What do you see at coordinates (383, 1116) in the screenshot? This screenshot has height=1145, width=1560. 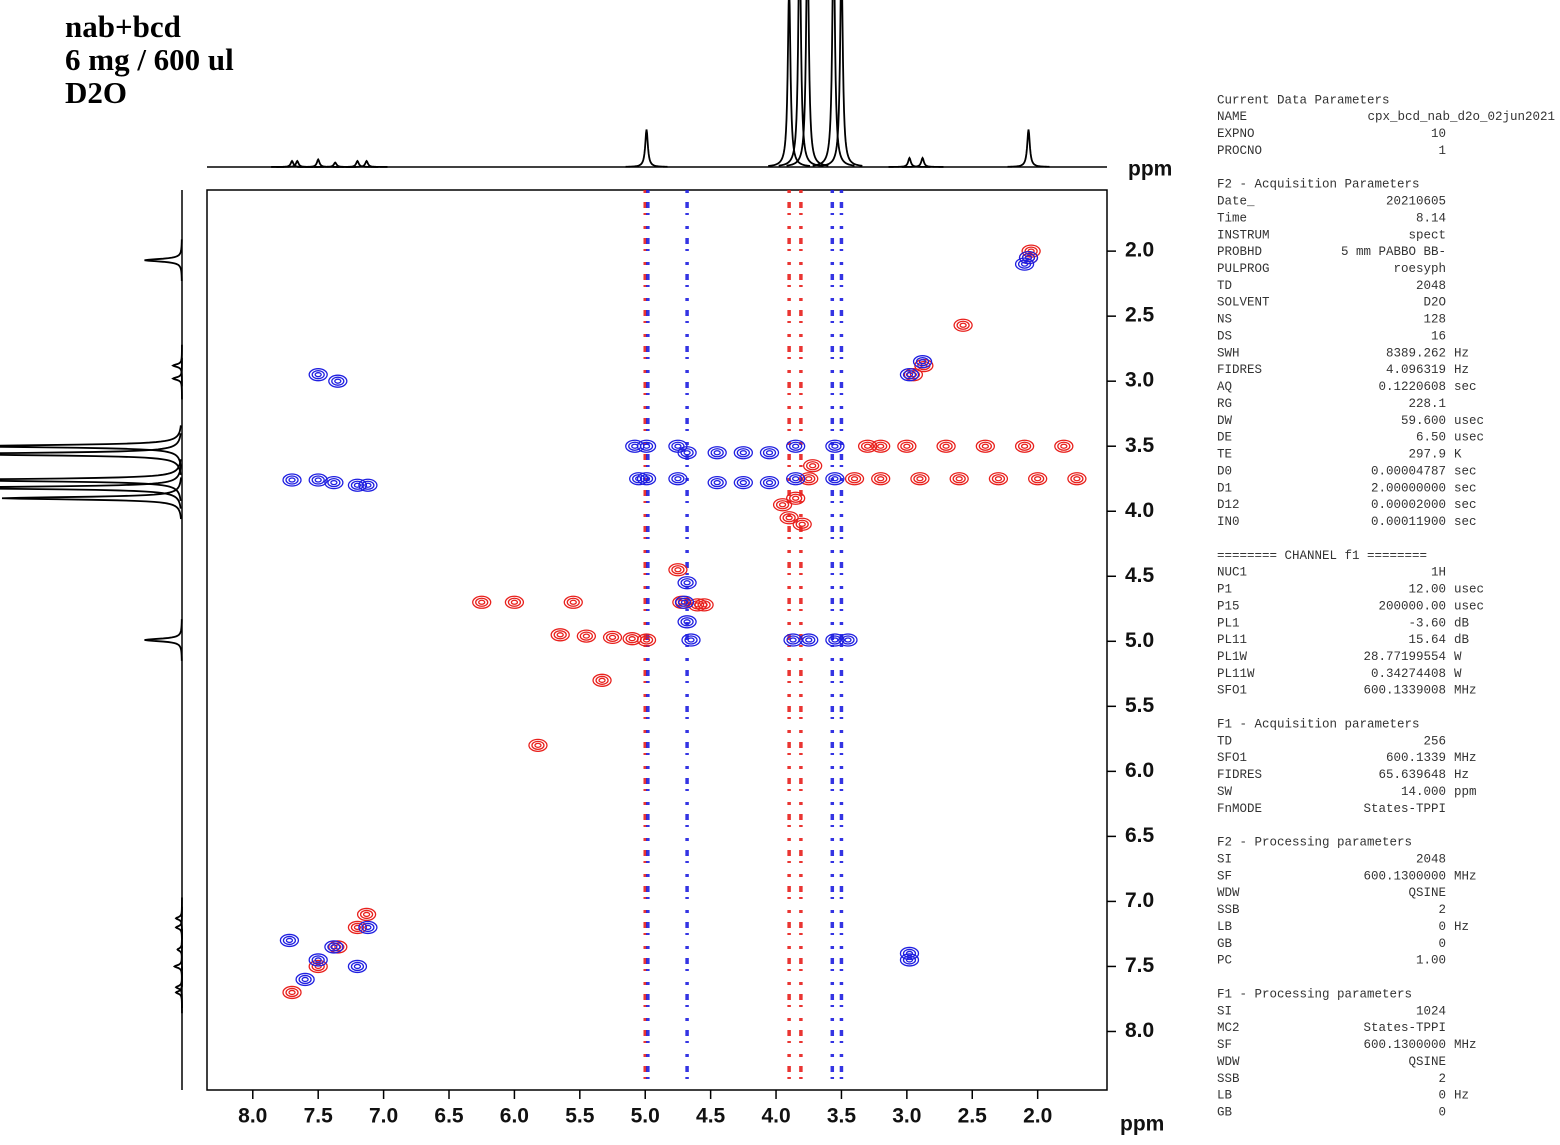 I see `x-tick-label: 7.0` at bounding box center [383, 1116].